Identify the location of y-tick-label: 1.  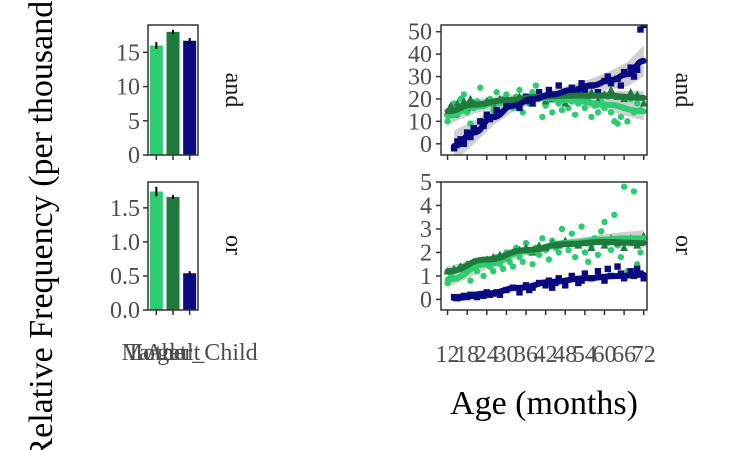
(426, 277).